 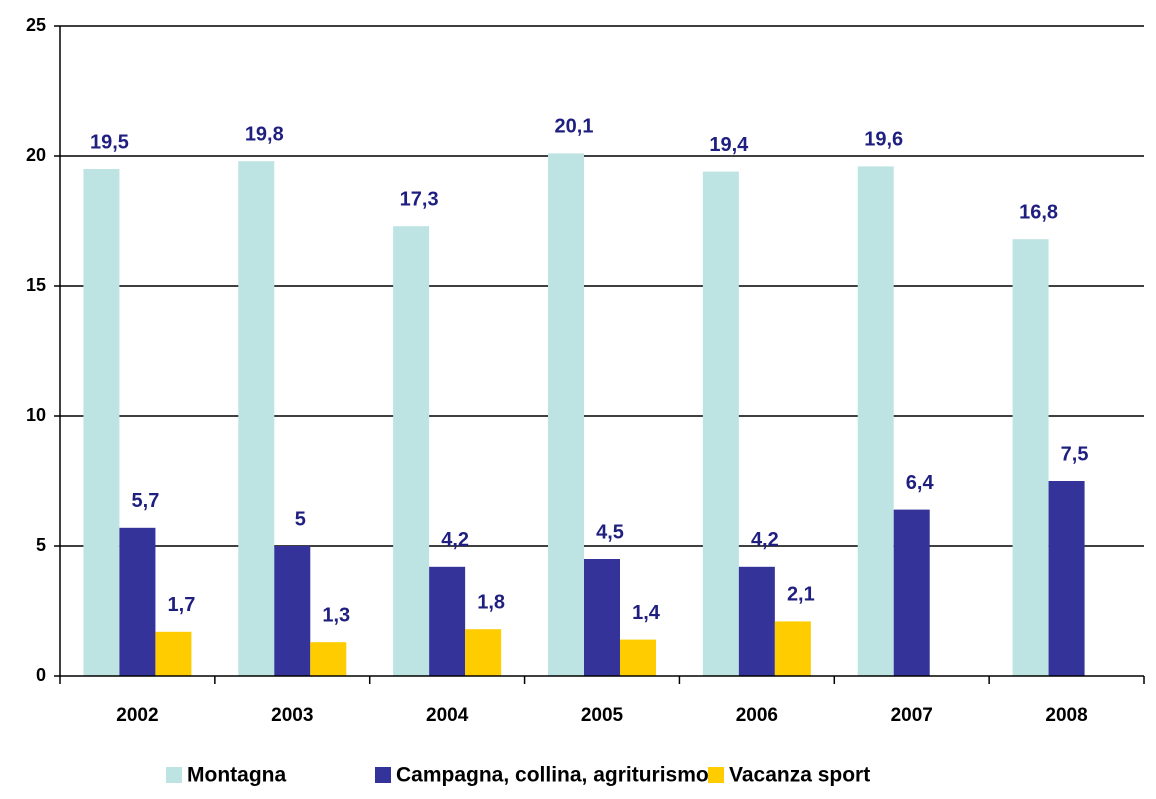 I want to click on data-label: 19,6, so click(x=883, y=140).